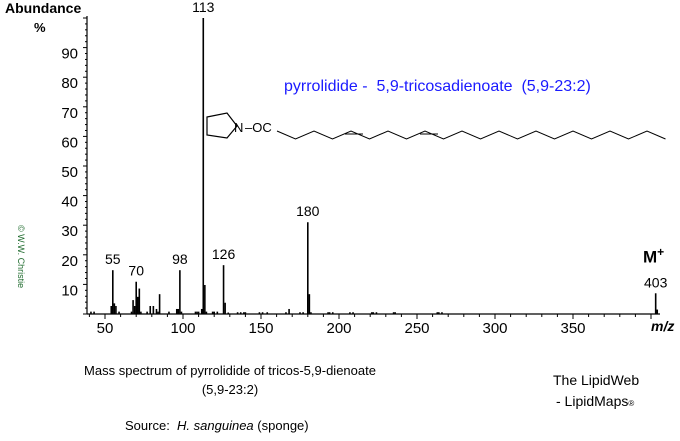 This screenshot has width=680, height=441. Describe the element at coordinates (572, 328) in the screenshot. I see `x-tick-label: 350` at that location.